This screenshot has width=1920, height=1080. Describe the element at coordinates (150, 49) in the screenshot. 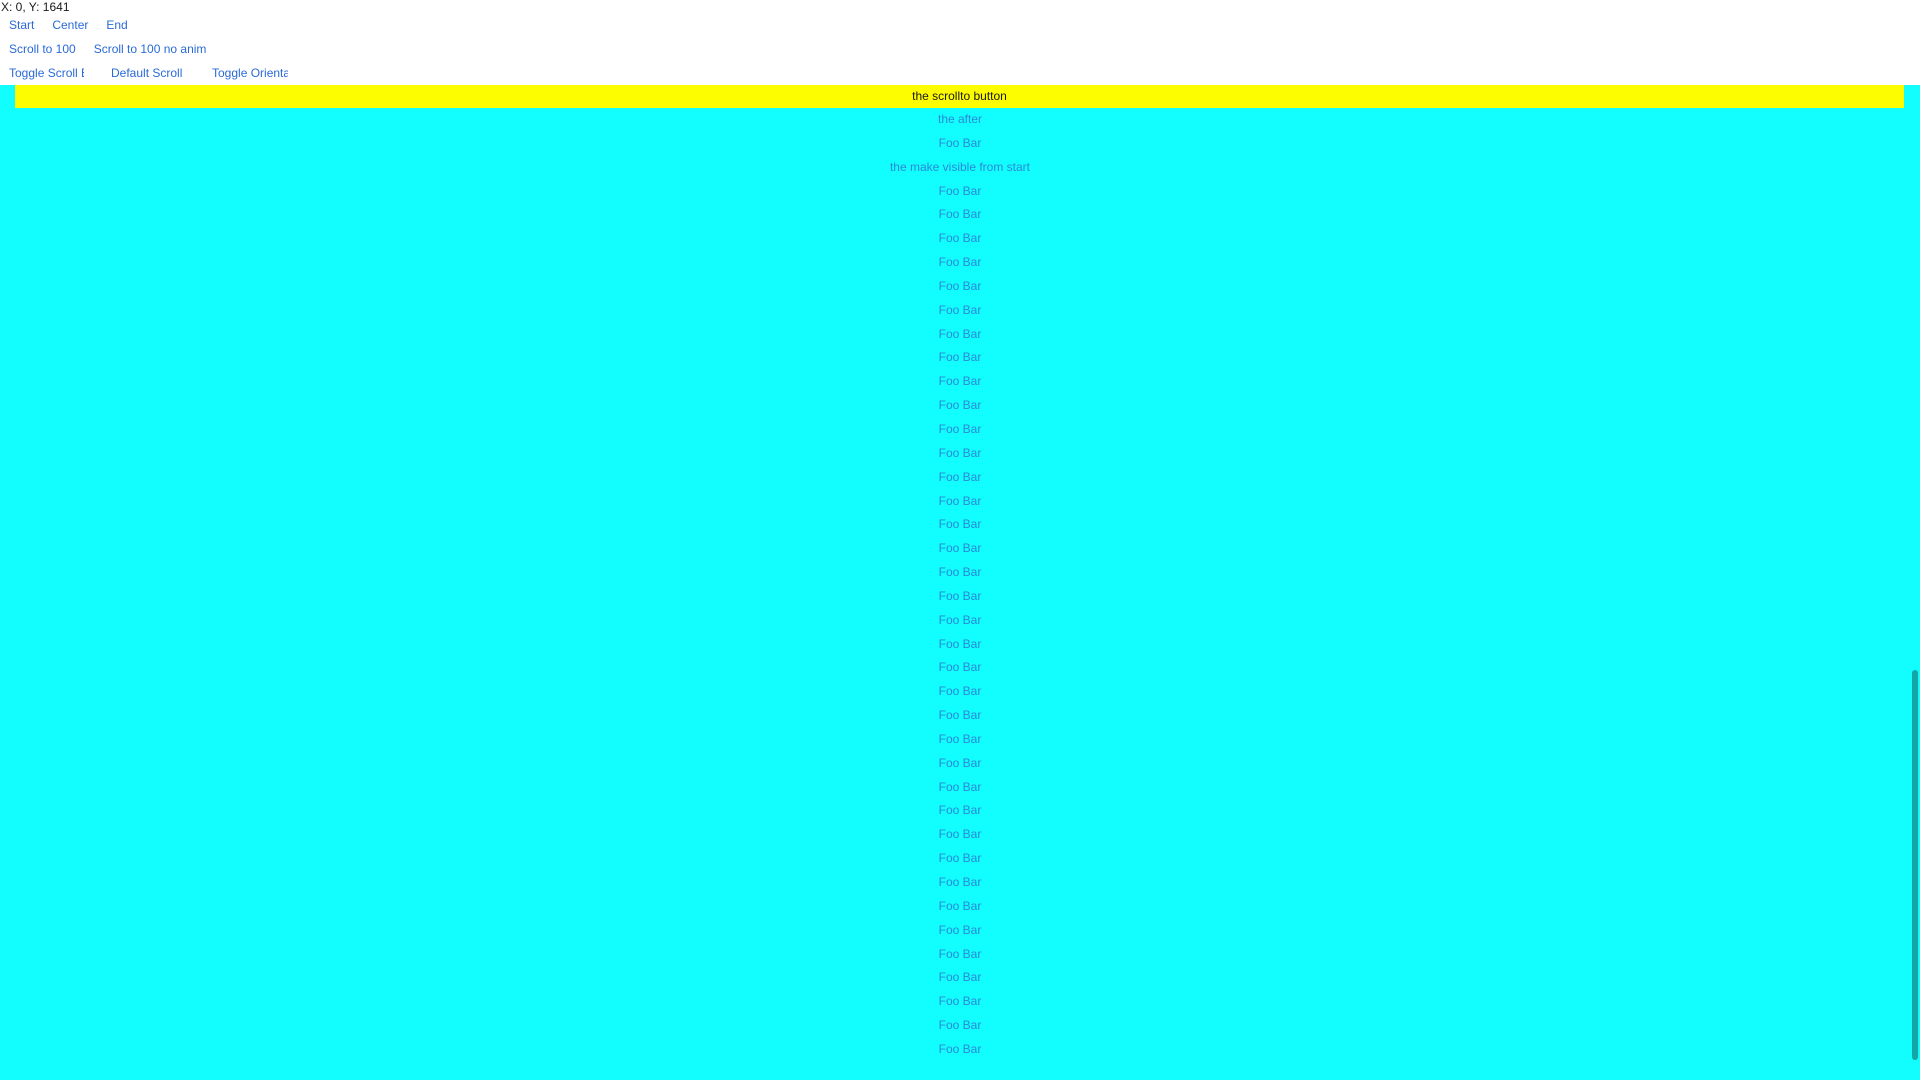

I see `scroll-to-100-no-anim-button: Scroll to 100 no anim` at that location.